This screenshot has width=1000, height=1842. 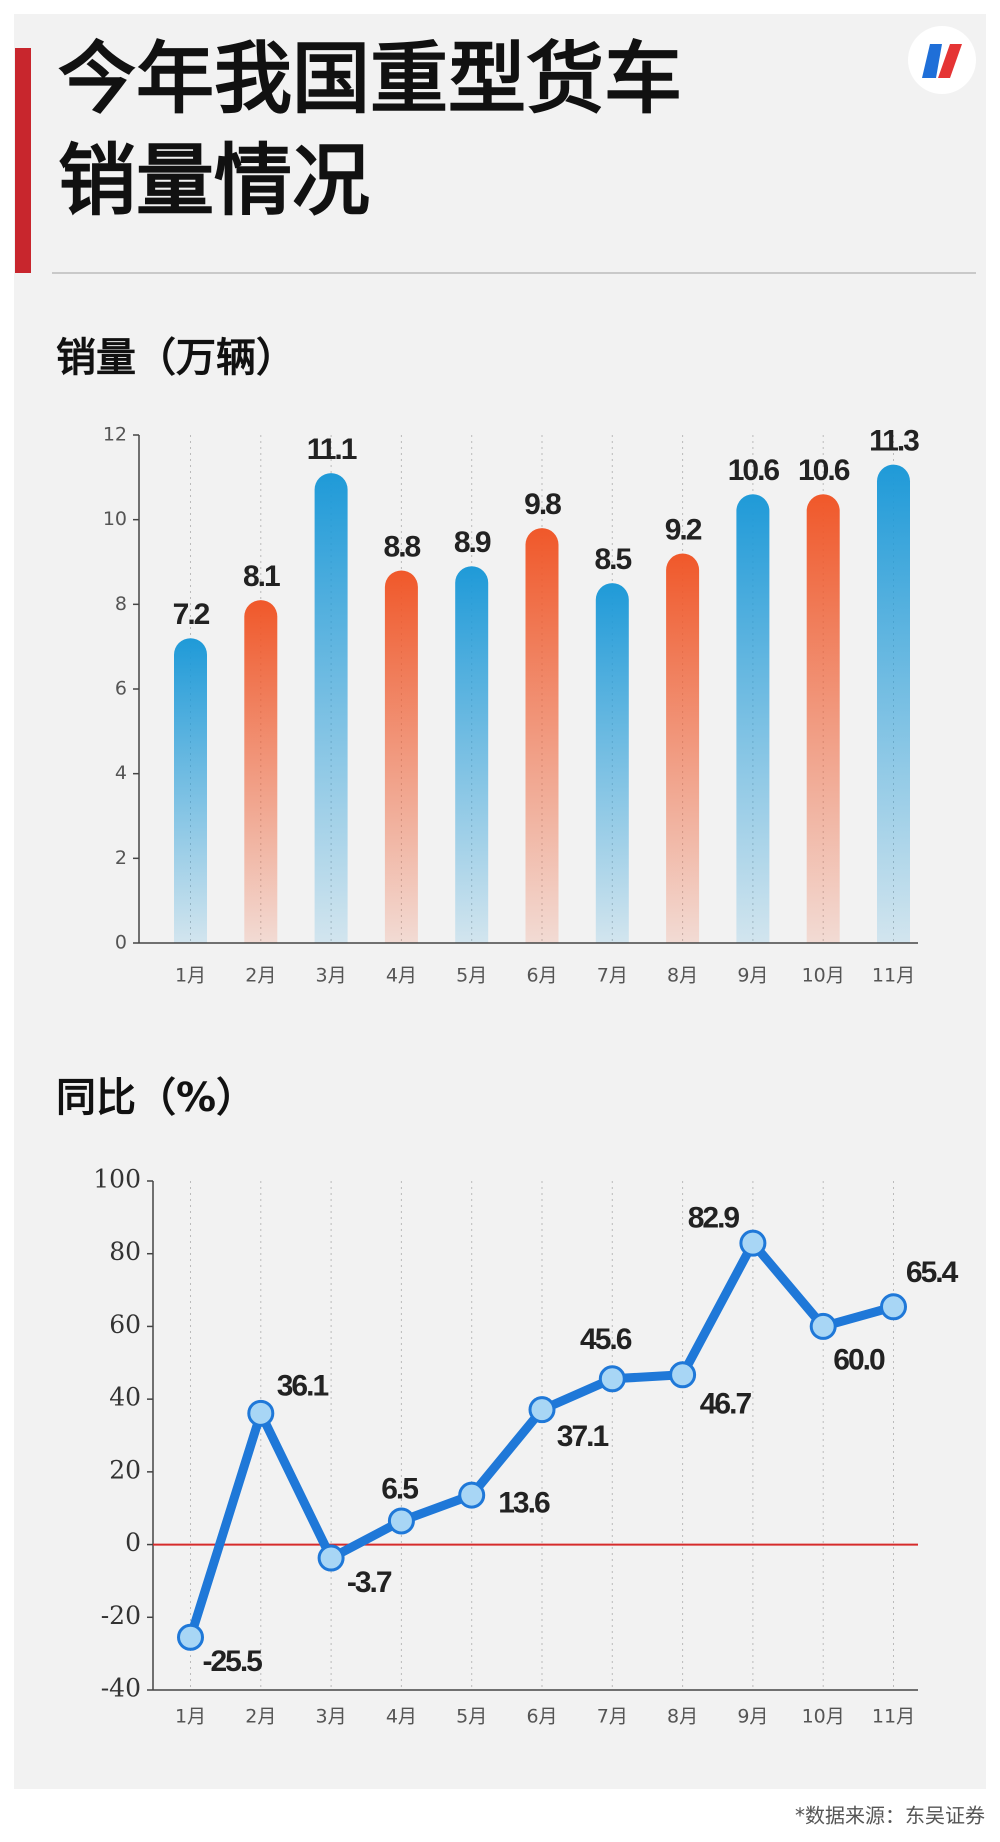 I want to click on y-tick-label: 60, so click(x=125, y=1324).